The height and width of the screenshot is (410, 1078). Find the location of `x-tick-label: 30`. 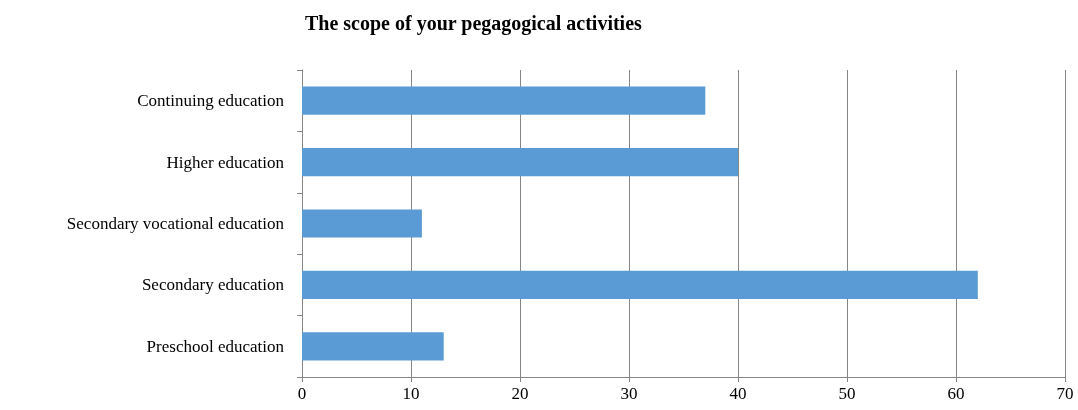

x-tick-label: 30 is located at coordinates (629, 393).